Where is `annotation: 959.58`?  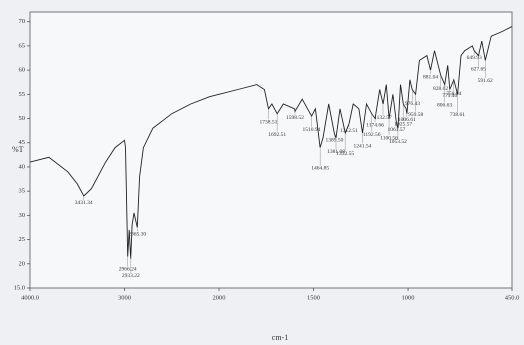 annotation: 959.58 is located at coordinates (415, 115).